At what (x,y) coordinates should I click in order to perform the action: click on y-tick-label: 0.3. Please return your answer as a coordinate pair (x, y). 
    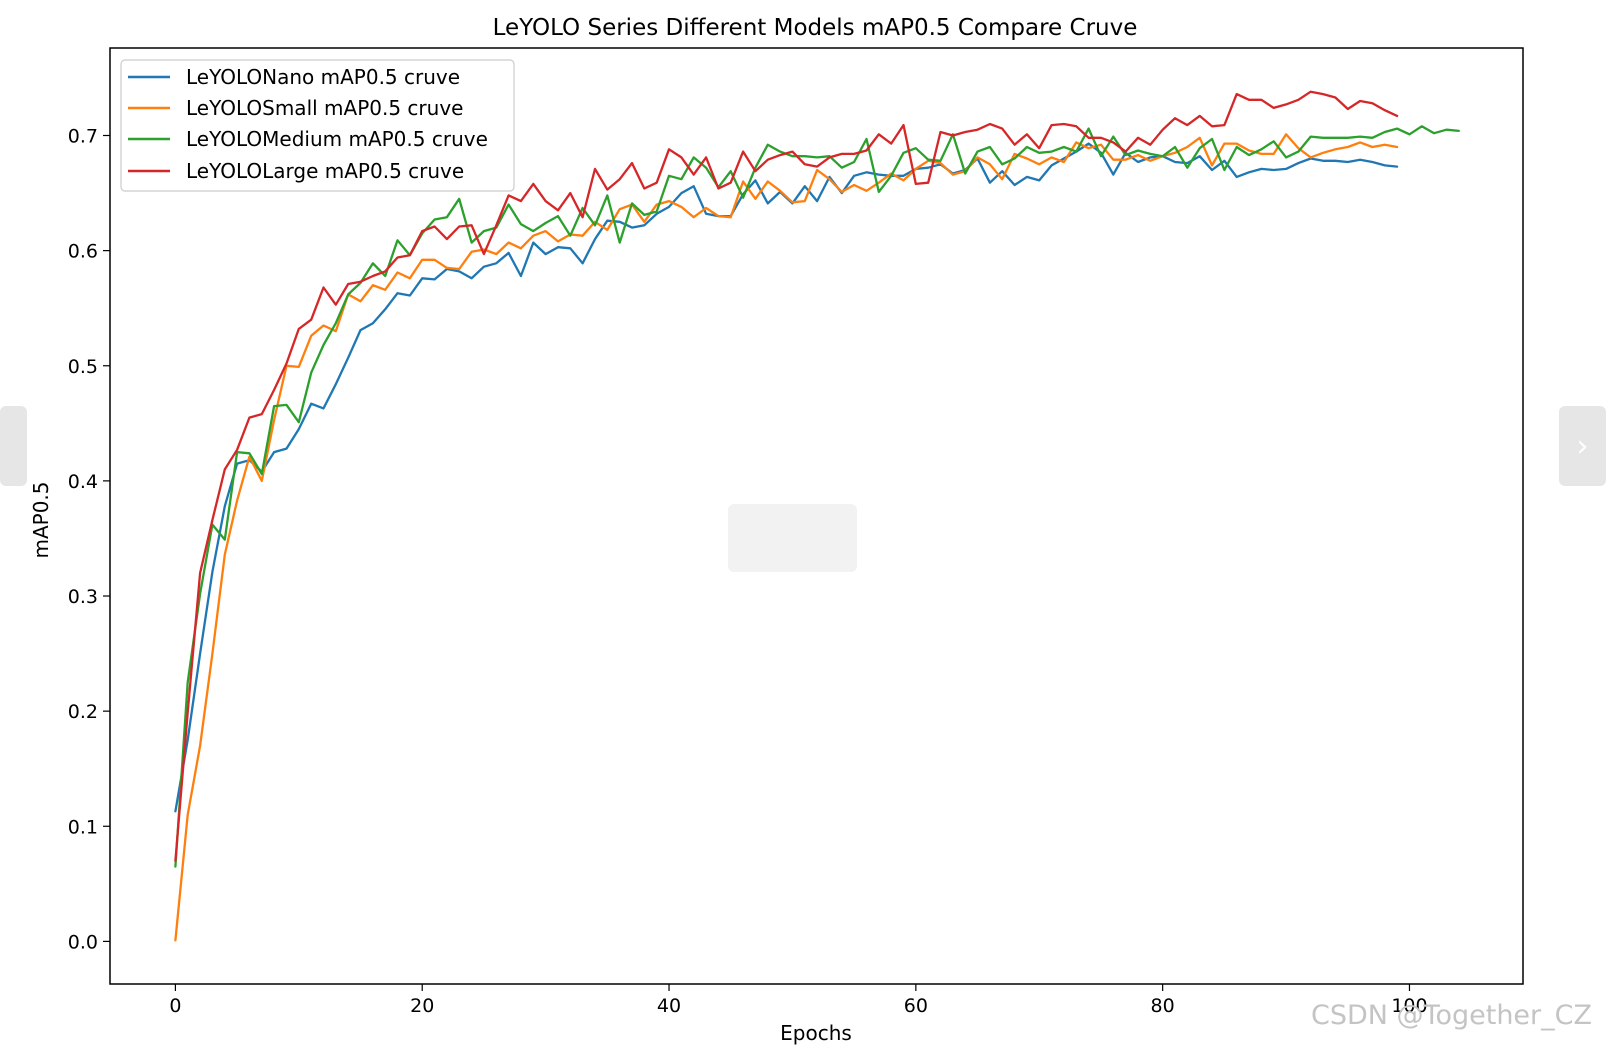
    Looking at the image, I should click on (83, 597).